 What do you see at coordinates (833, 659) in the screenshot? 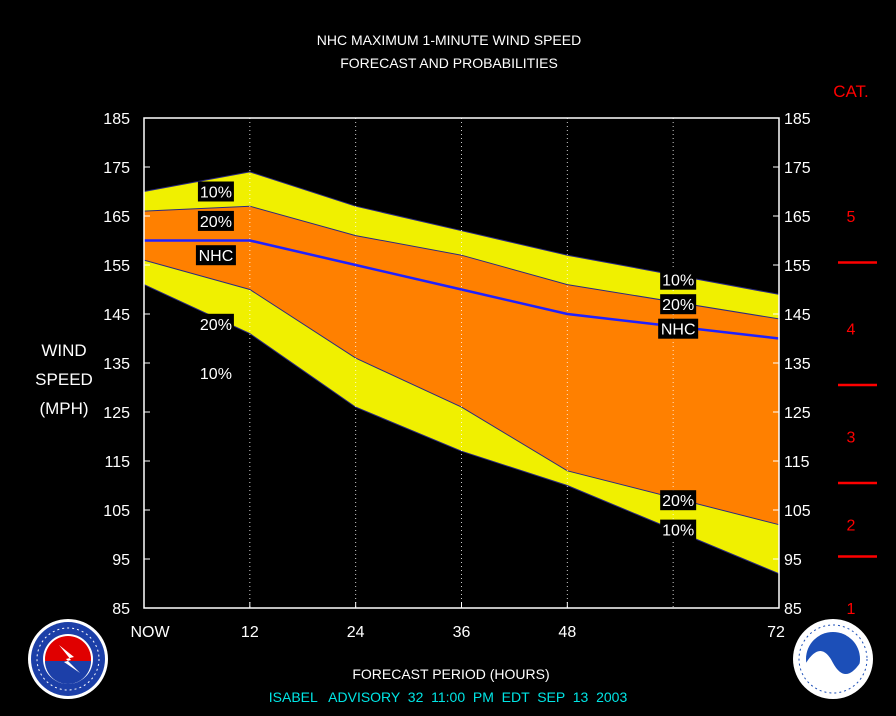
I see `noaa-logo` at bounding box center [833, 659].